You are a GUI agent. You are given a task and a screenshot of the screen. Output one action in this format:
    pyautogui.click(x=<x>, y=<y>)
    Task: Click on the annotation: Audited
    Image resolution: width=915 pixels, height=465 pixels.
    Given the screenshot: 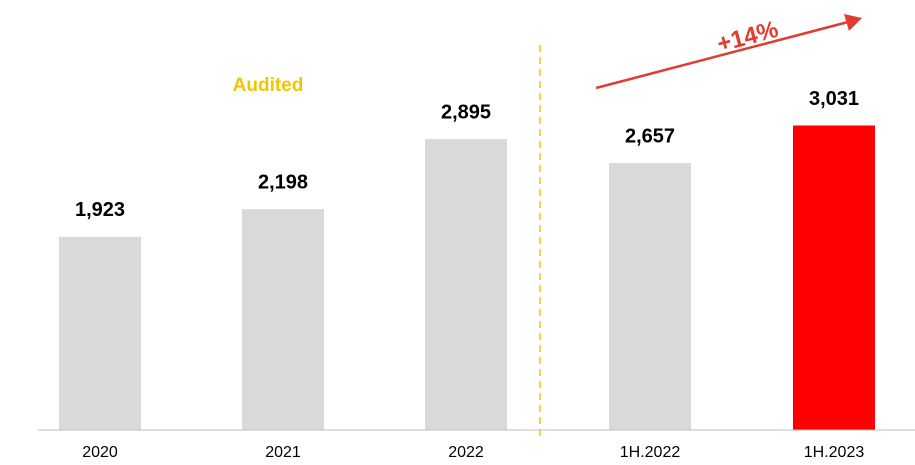 What is the action you would take?
    pyautogui.click(x=268, y=85)
    